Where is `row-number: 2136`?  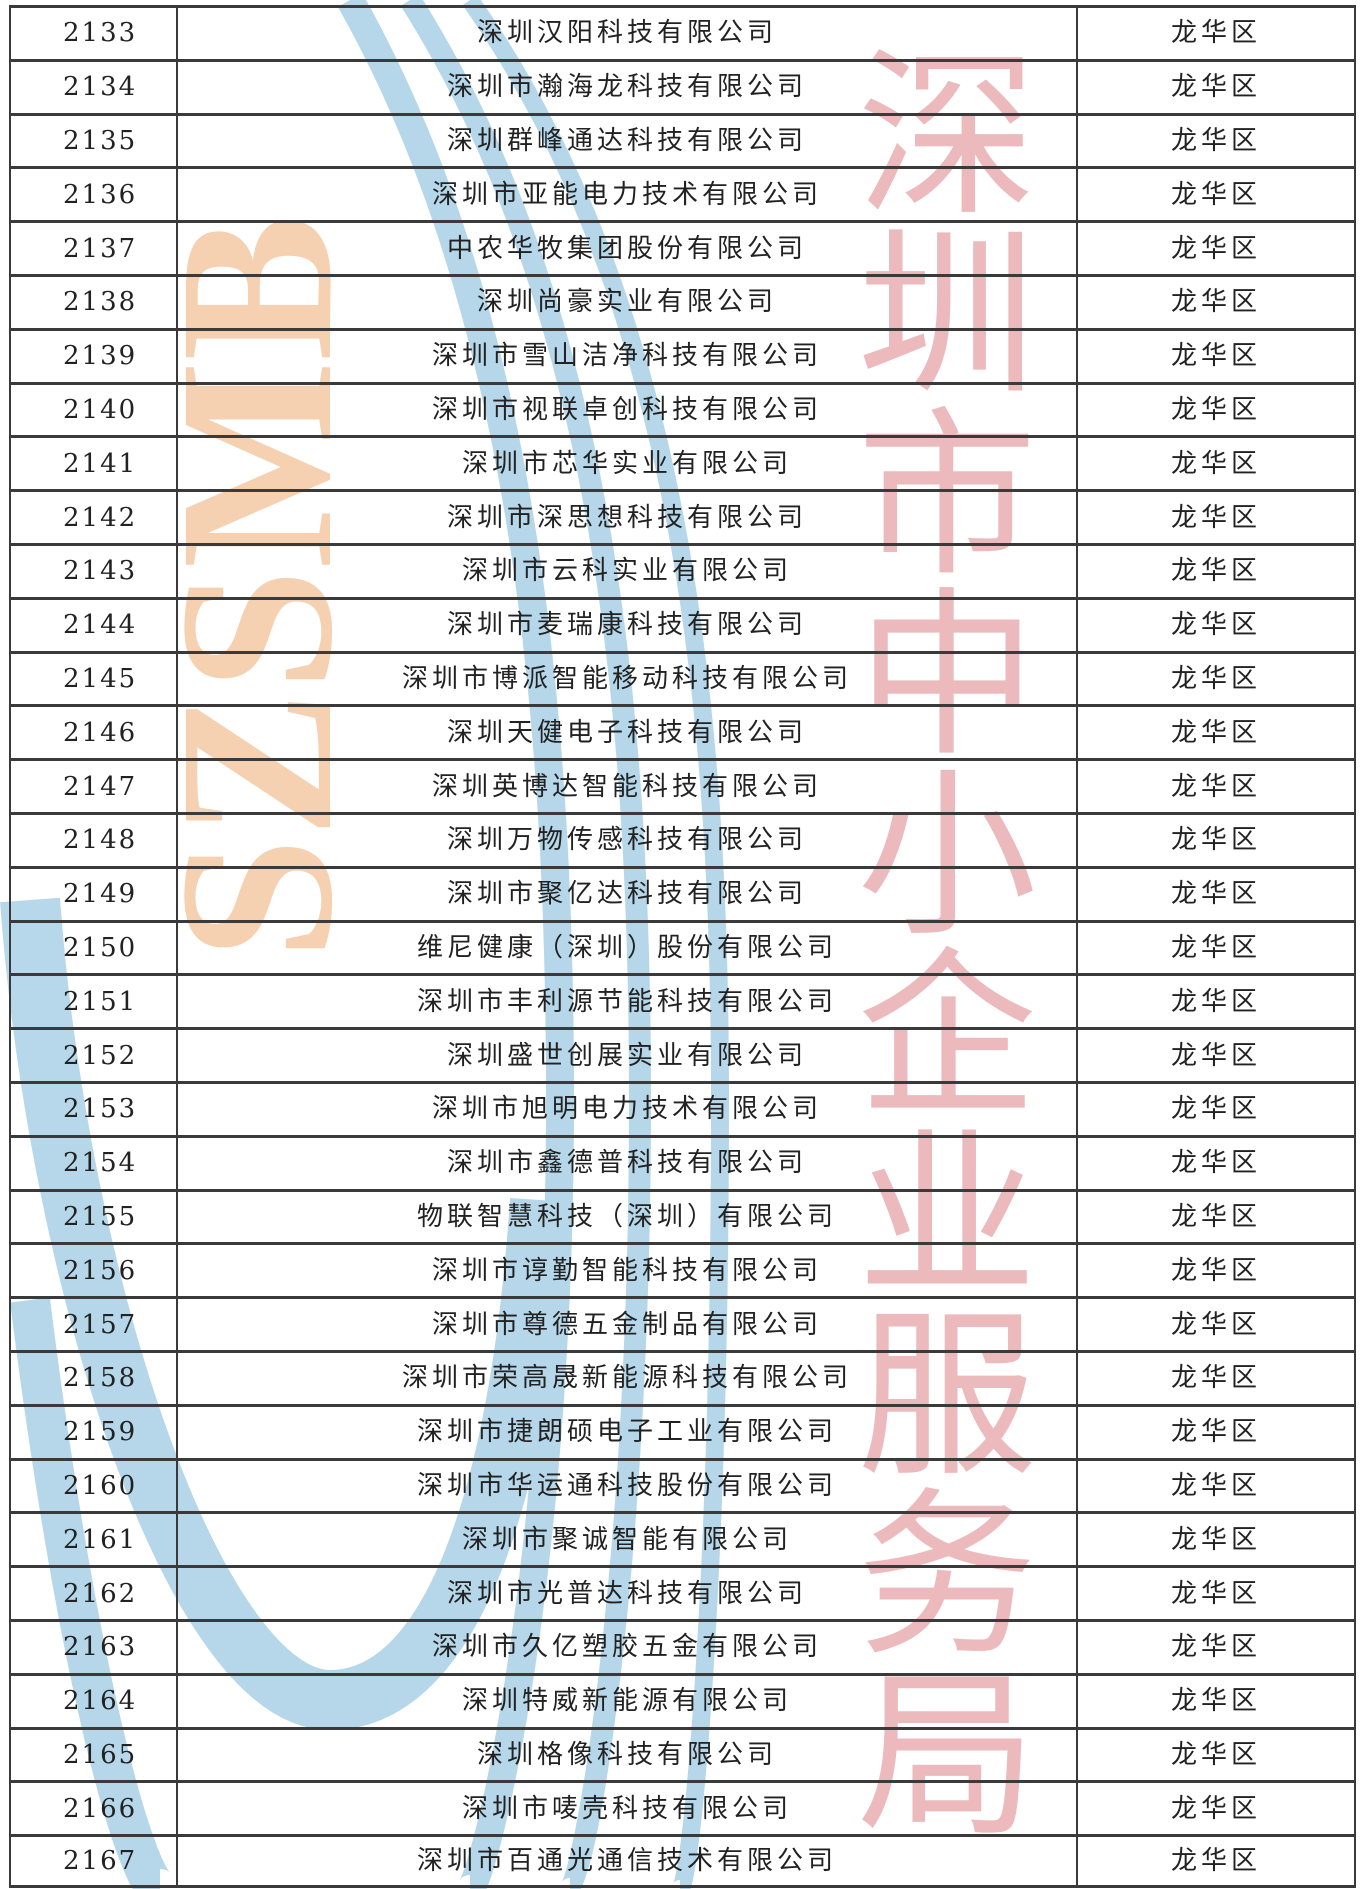 row-number: 2136 is located at coordinates (94, 195).